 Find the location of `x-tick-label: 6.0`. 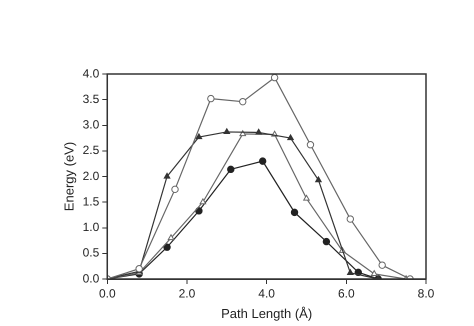

x-tick-label: 6.0 is located at coordinates (346, 293).